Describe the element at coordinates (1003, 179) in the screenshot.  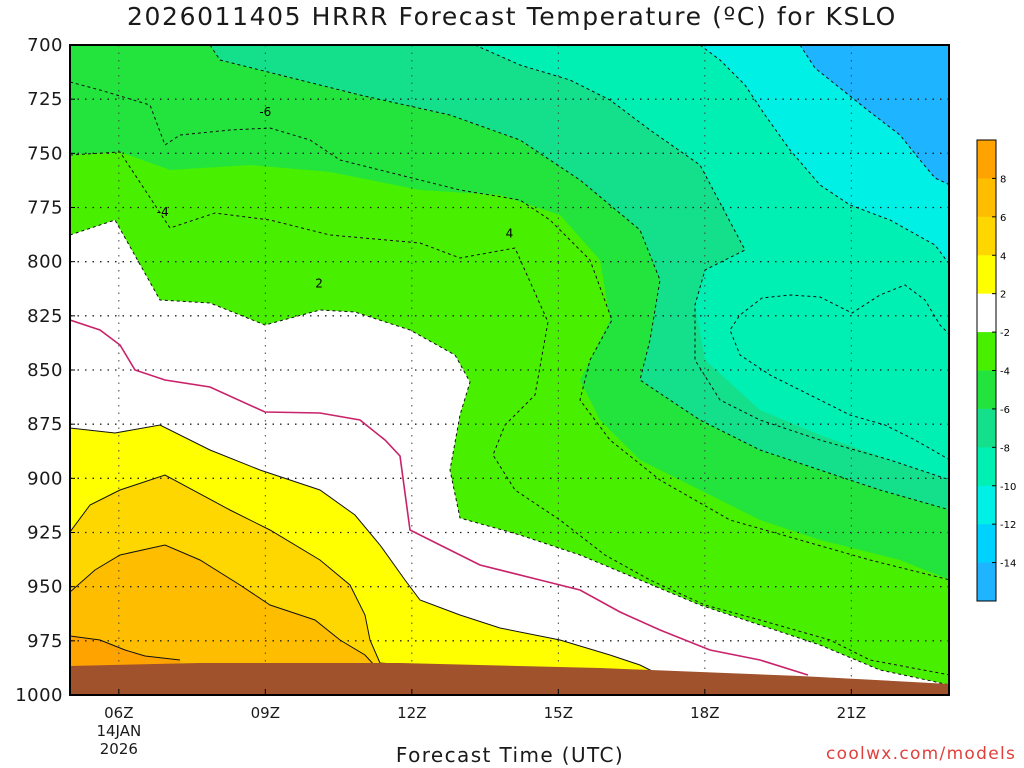
I see `colorbar-label: 8` at that location.